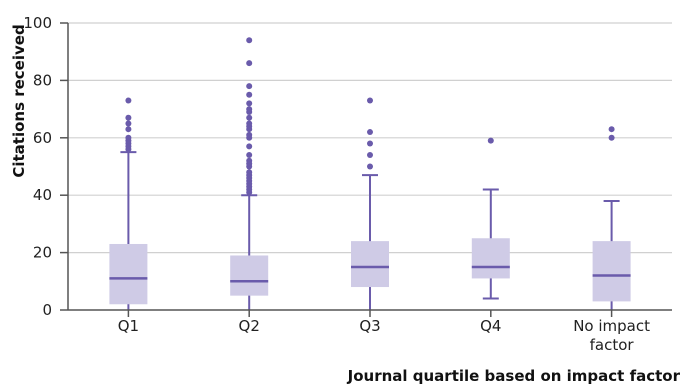  What do you see at coordinates (612, 345) in the screenshot?
I see `x-tick-label: factor` at bounding box center [612, 345].